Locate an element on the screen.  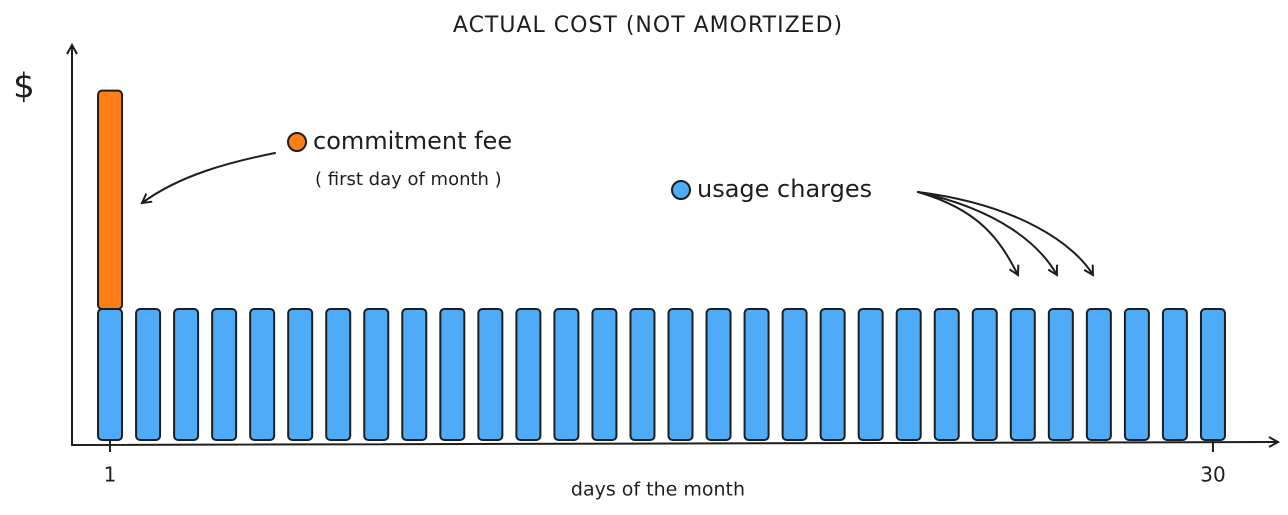
x-tick-label: 30 is located at coordinates (1212, 475).